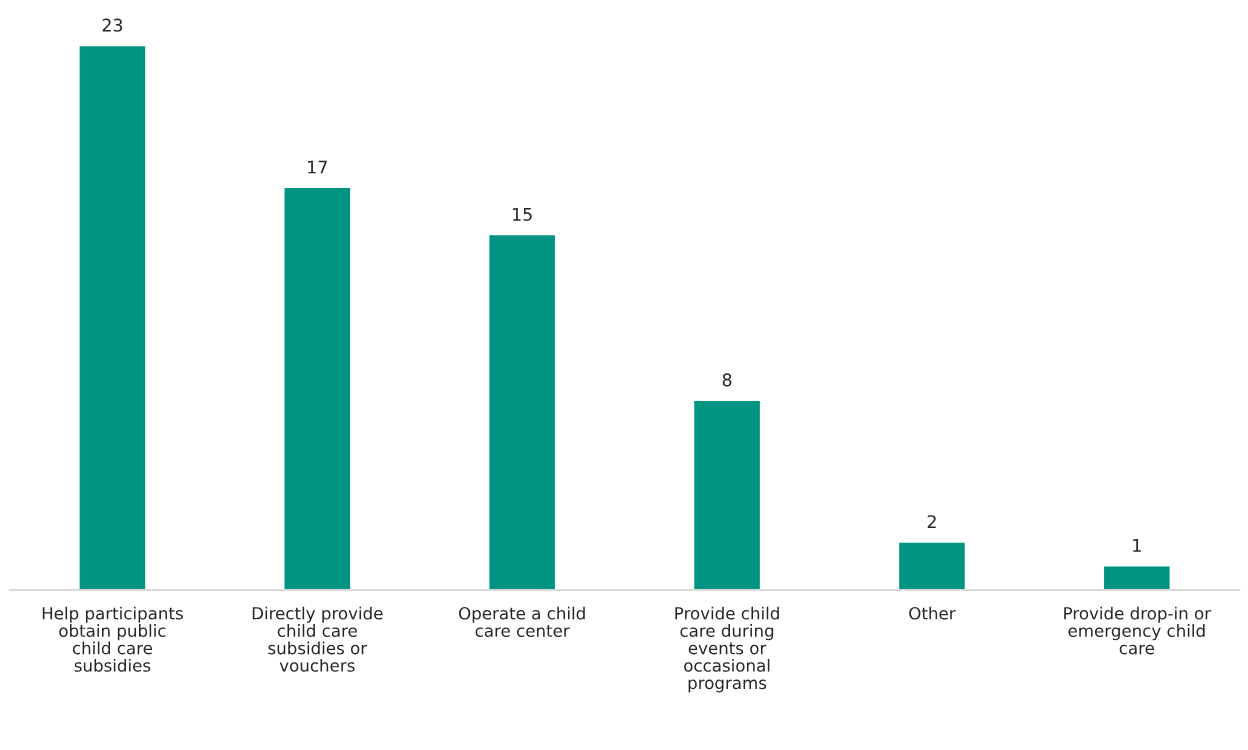  Describe the element at coordinates (727, 649) in the screenshot. I see `x-tick-label: Provide child care during events or occasional programs` at that location.